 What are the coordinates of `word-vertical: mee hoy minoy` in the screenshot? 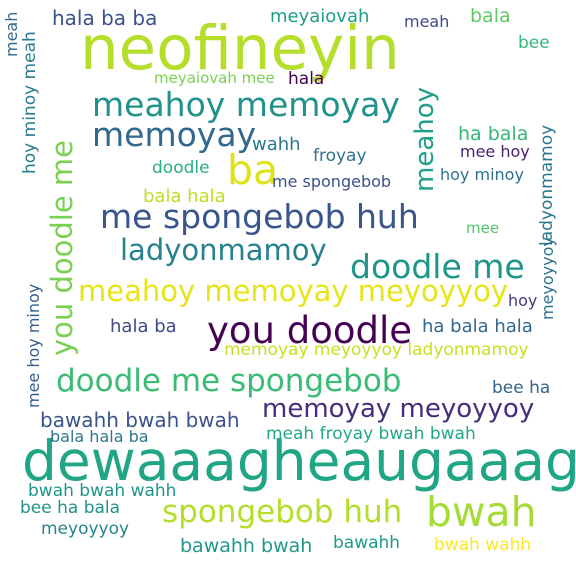 It's located at (33, 345).